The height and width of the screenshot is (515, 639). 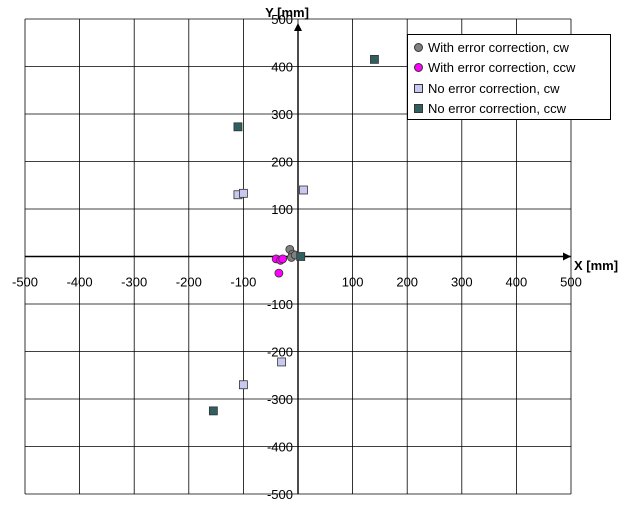 What do you see at coordinates (280, 352) in the screenshot?
I see `y-tick-label: -200` at bounding box center [280, 352].